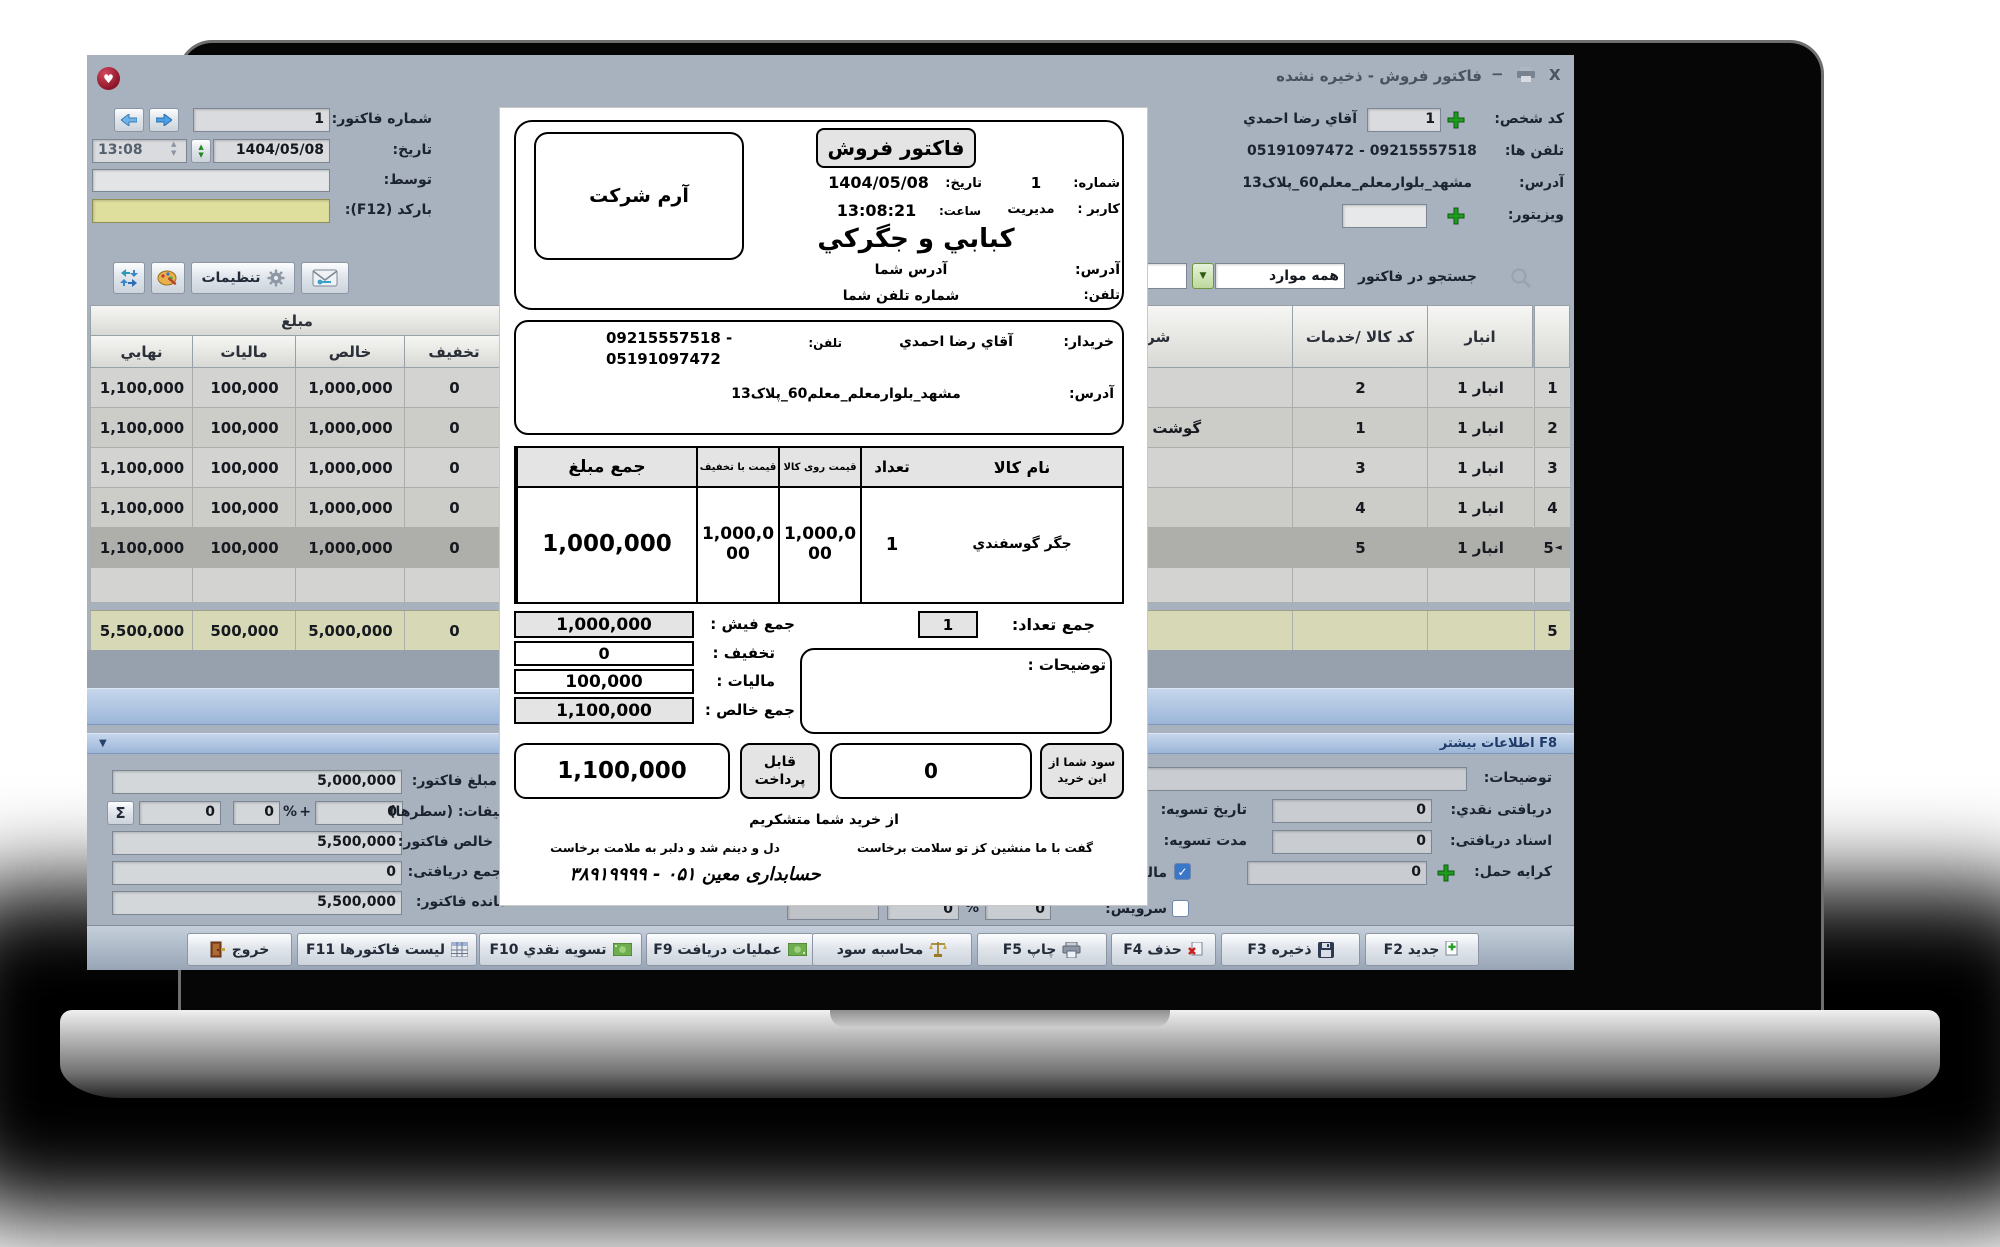 This screenshot has height=1247, width=2000. I want to click on prev-invoice-button, so click(129, 120).